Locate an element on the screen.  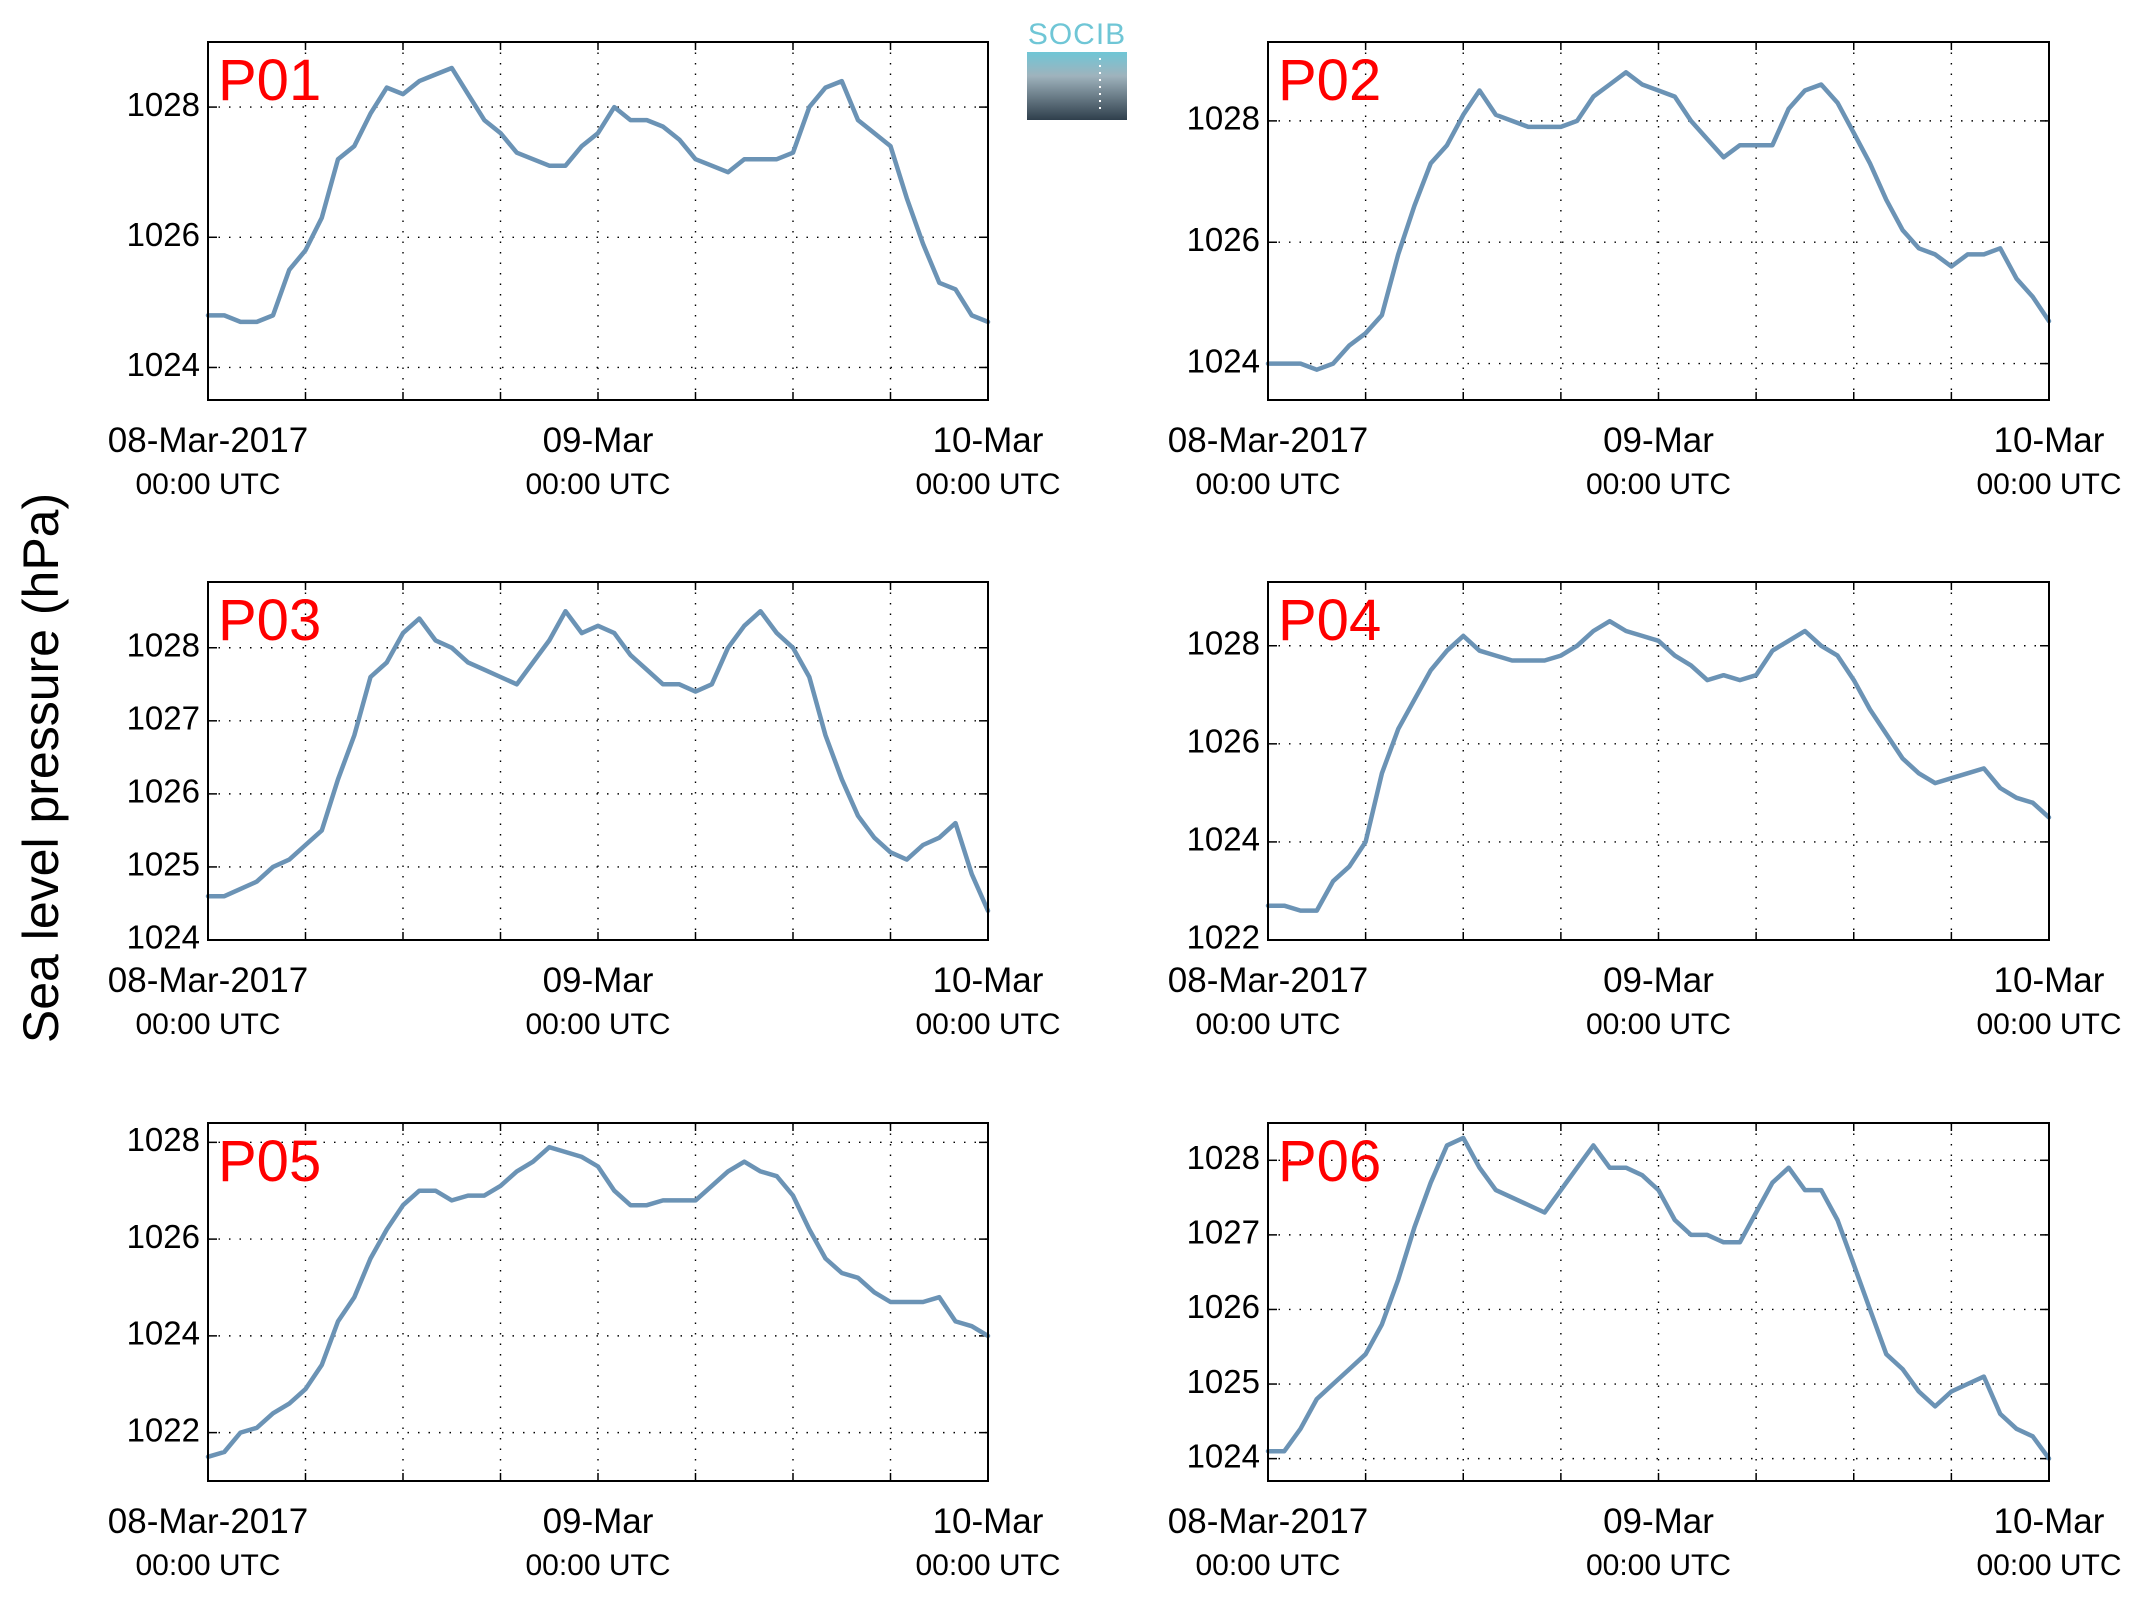
socib-logo-text: SOCIB is located at coordinates (1077, 34).